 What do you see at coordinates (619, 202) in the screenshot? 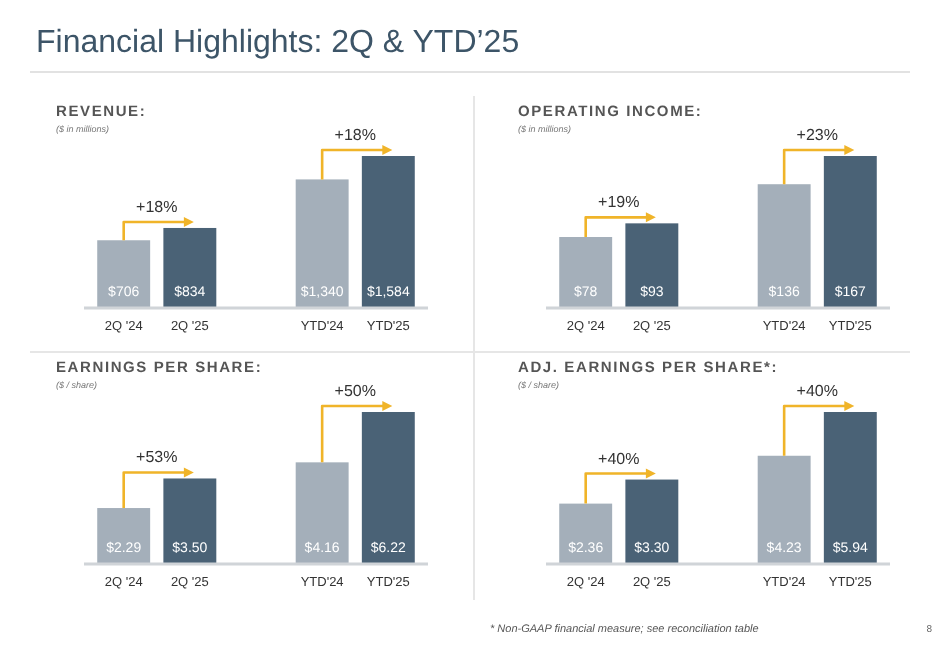
I see `annotation: +19%` at bounding box center [619, 202].